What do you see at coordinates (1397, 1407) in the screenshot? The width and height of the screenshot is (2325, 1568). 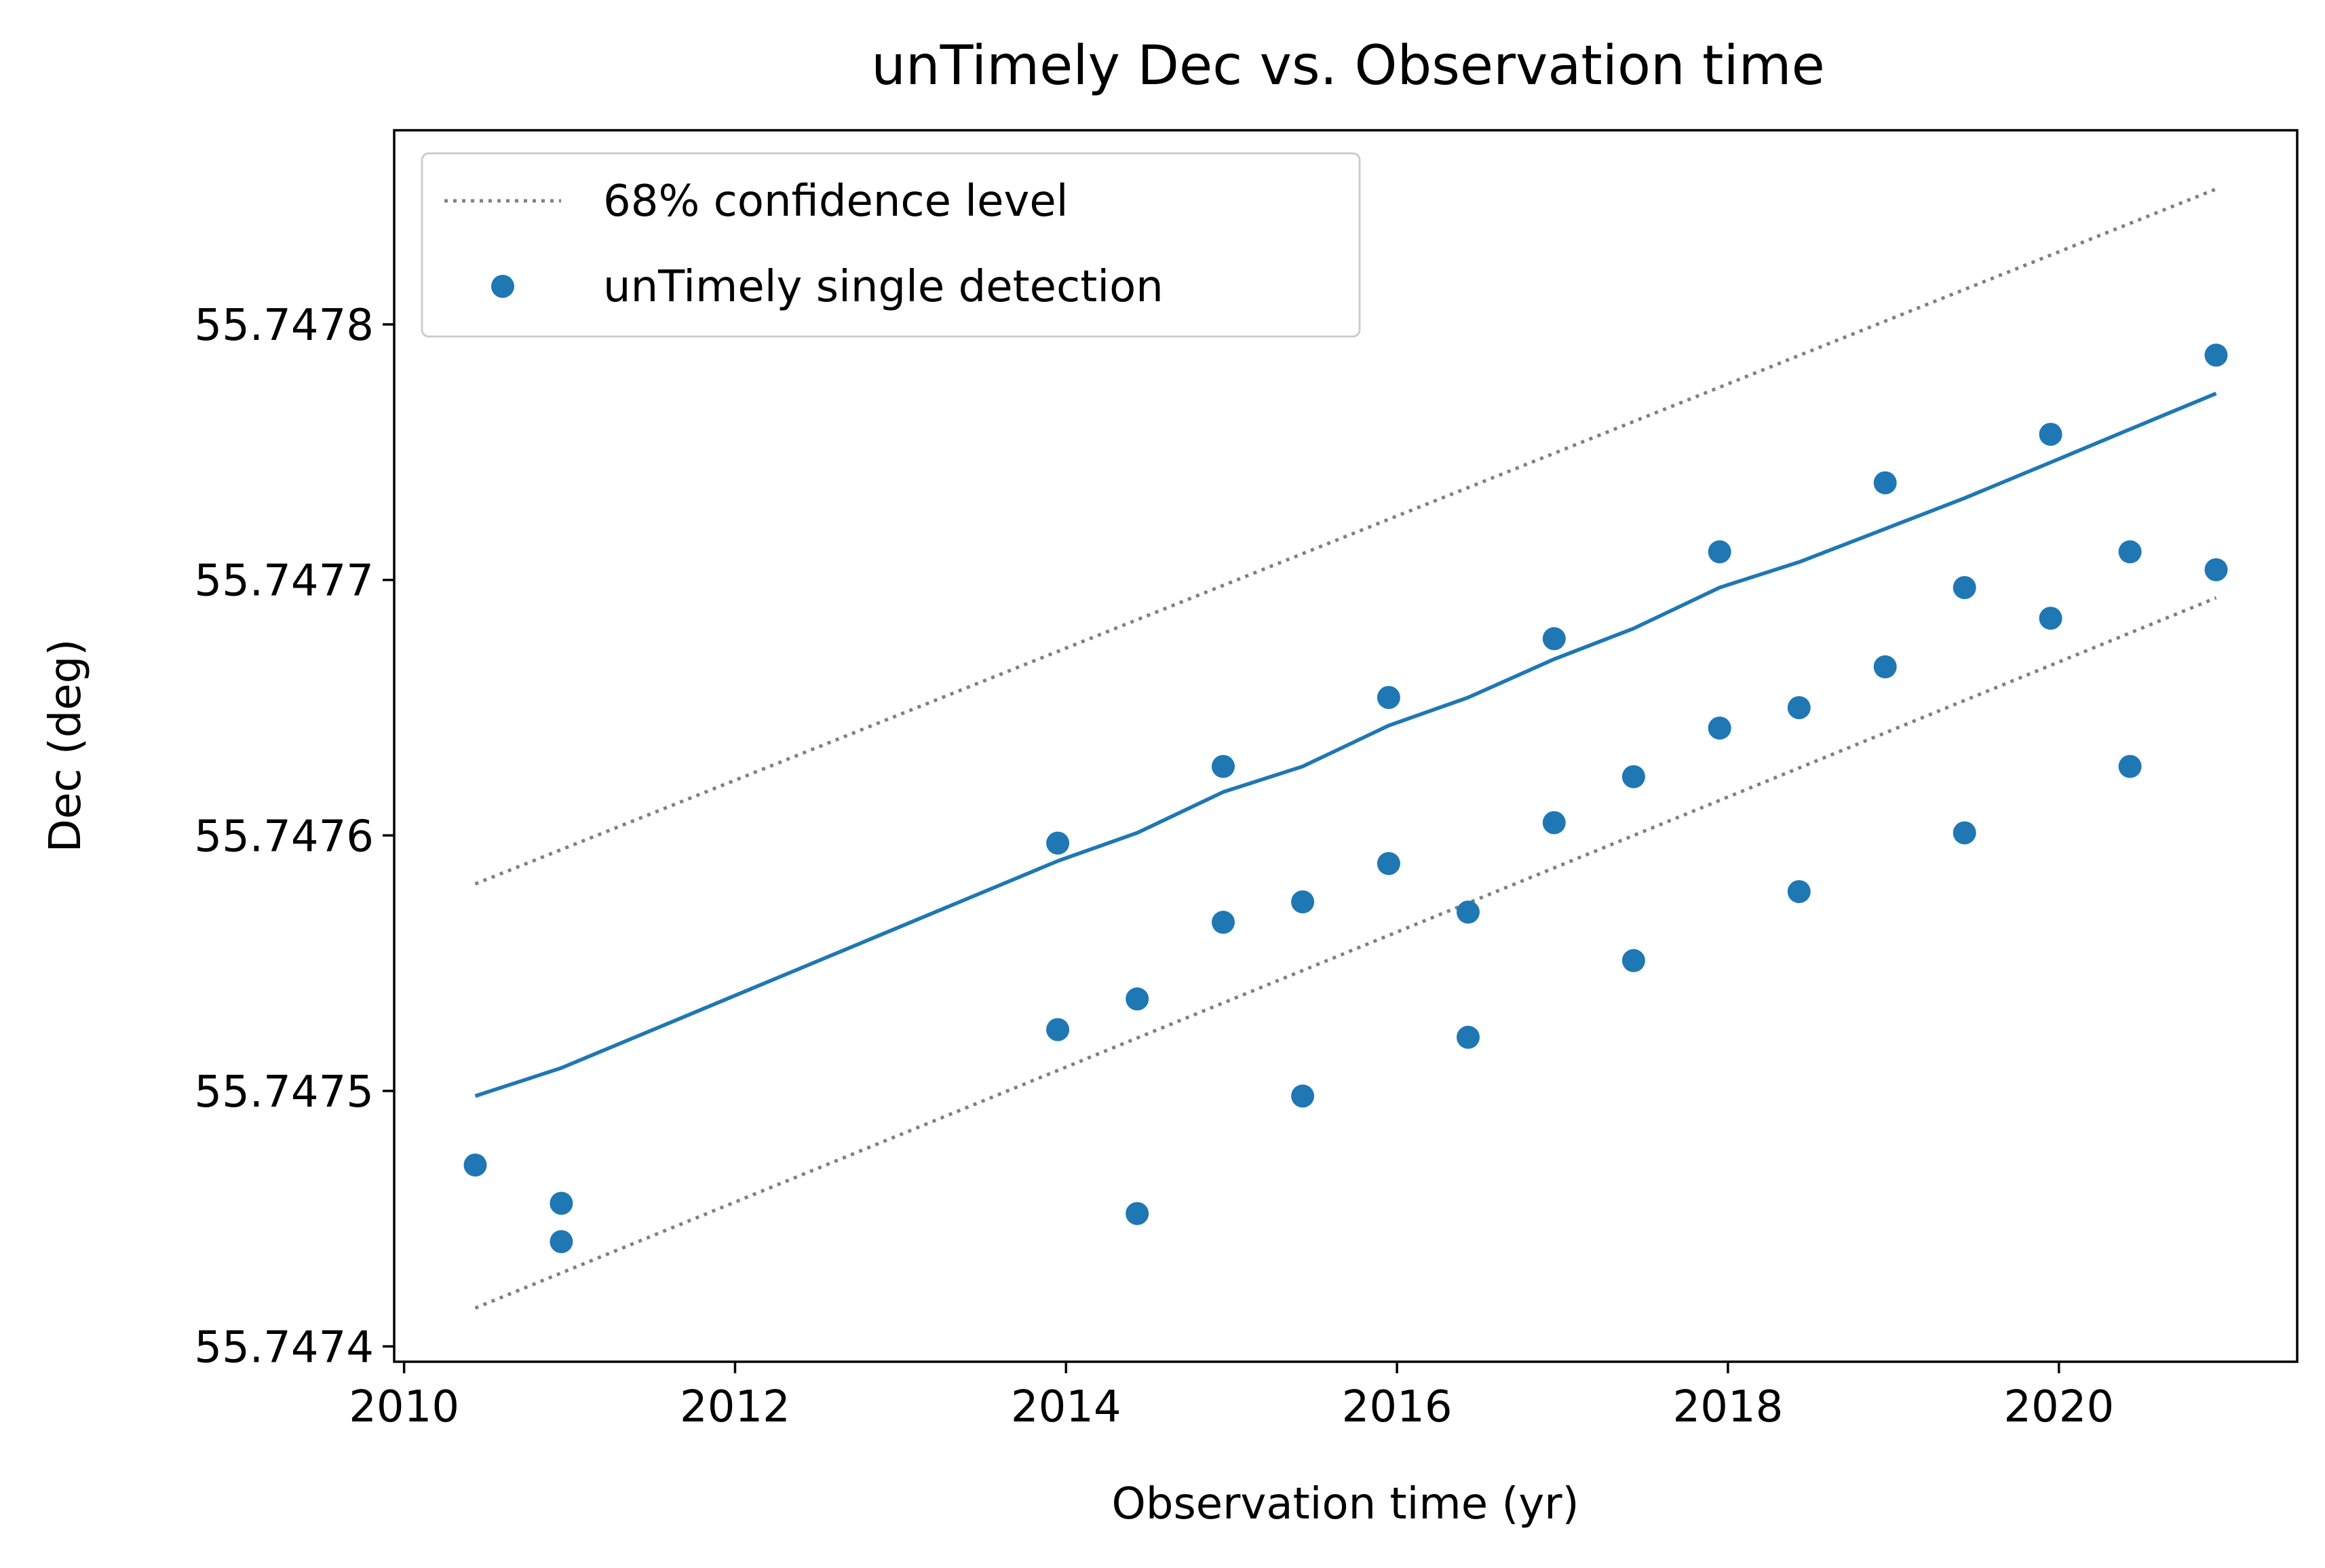 I see `x-tick-label: 2016` at bounding box center [1397, 1407].